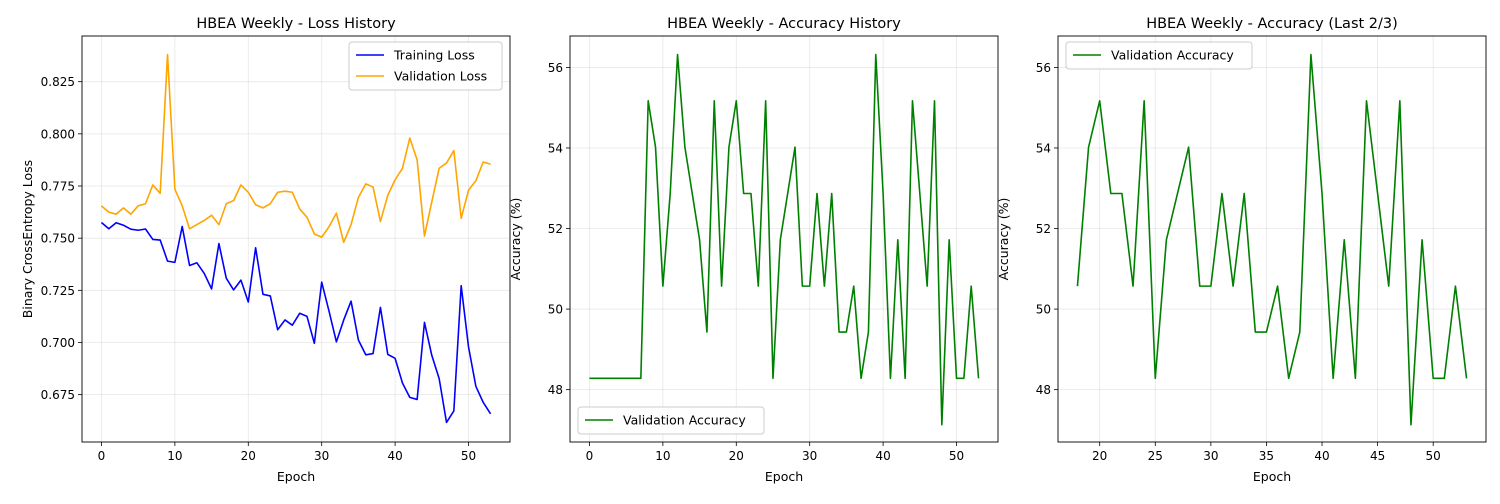 This screenshot has width=1500, height=504. Describe the element at coordinates (295, 148) in the screenshot. I see `series-line-validation-loss` at that location.